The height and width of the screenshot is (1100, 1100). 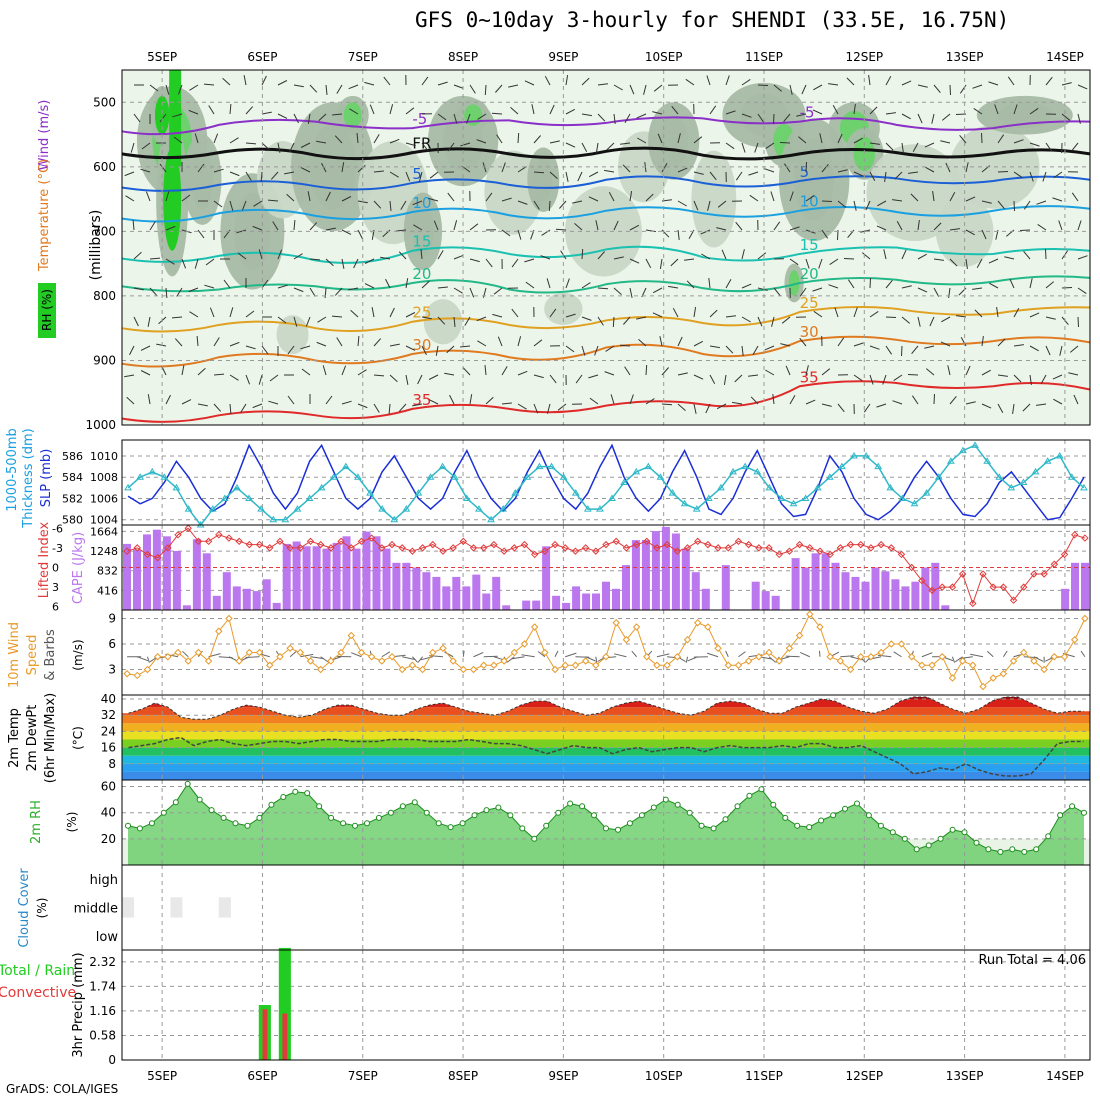 I want to click on day-label-bottom: 5SEP, so click(x=162, y=1076).